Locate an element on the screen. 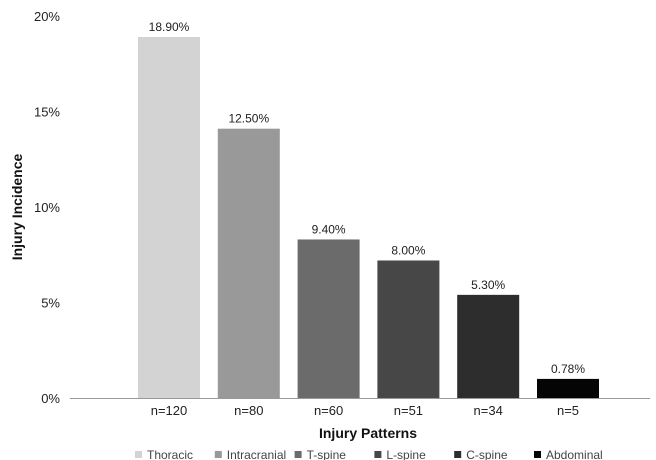  x-tick-label: n=120 is located at coordinates (169, 410).